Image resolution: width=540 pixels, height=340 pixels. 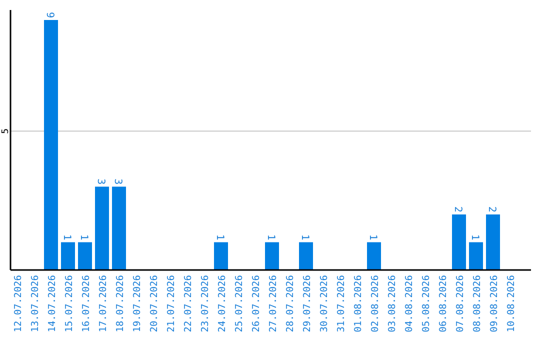 What do you see at coordinates (341, 303) in the screenshot?
I see `x-tick-label: 31.07.2026` at bounding box center [341, 303].